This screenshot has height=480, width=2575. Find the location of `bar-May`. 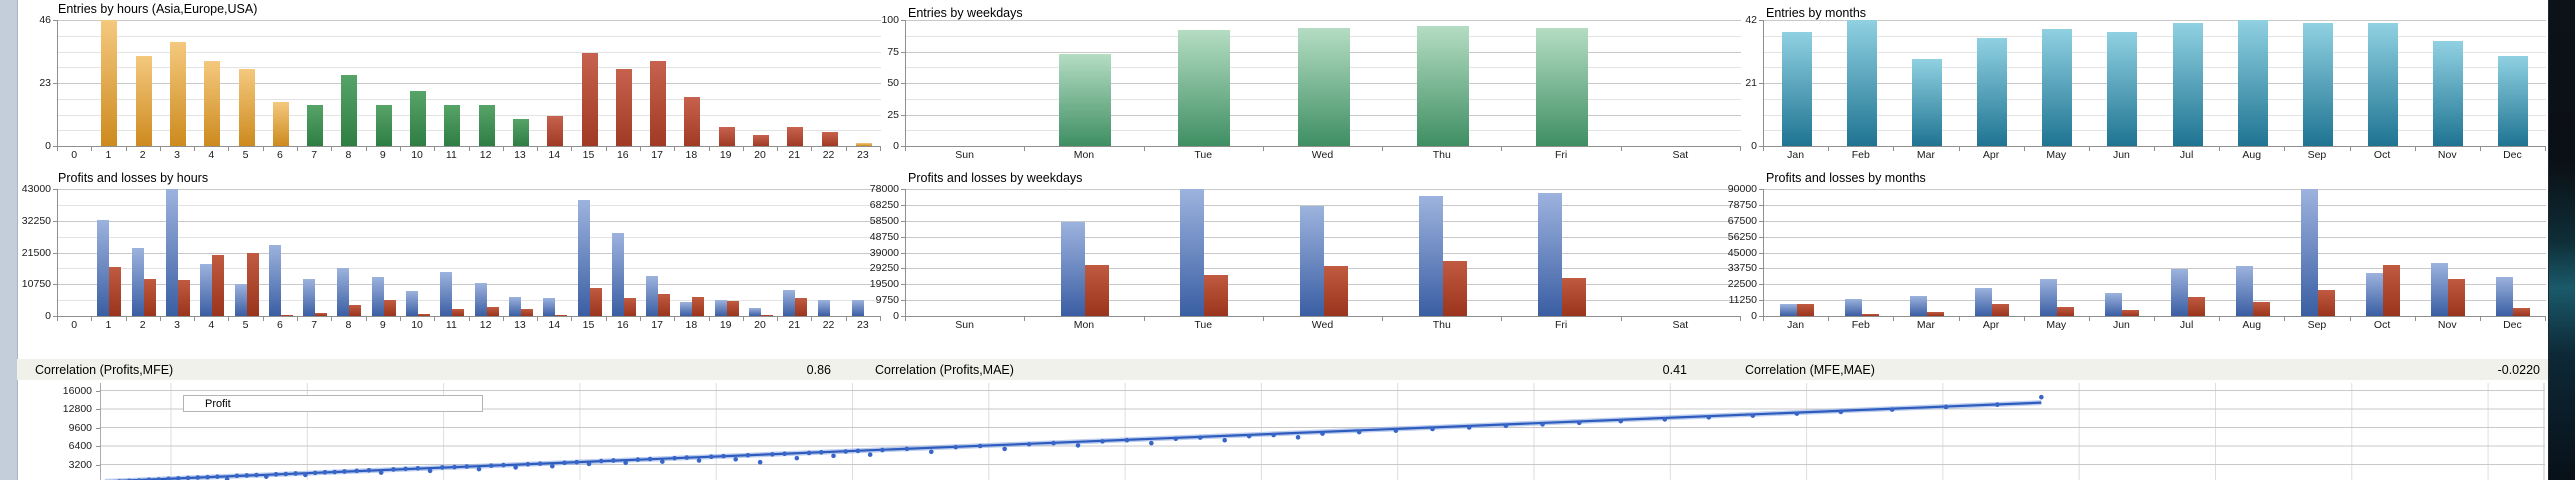

bar-May is located at coordinates (2057, 87).